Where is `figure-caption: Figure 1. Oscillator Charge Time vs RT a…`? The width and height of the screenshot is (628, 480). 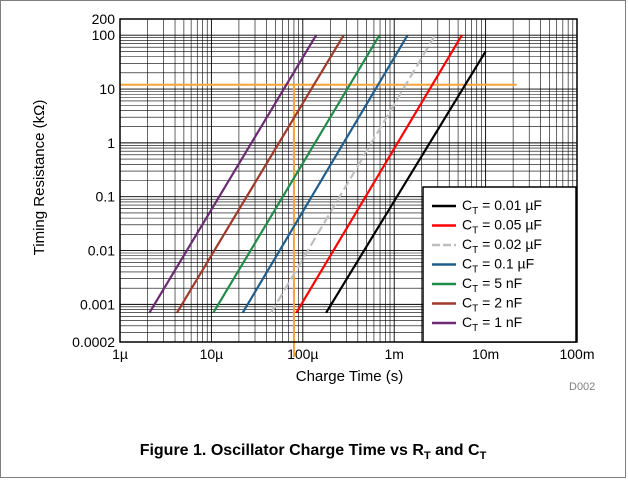
figure-caption: Figure 1. Oscillator Charge Time vs RT a… is located at coordinates (313, 452).